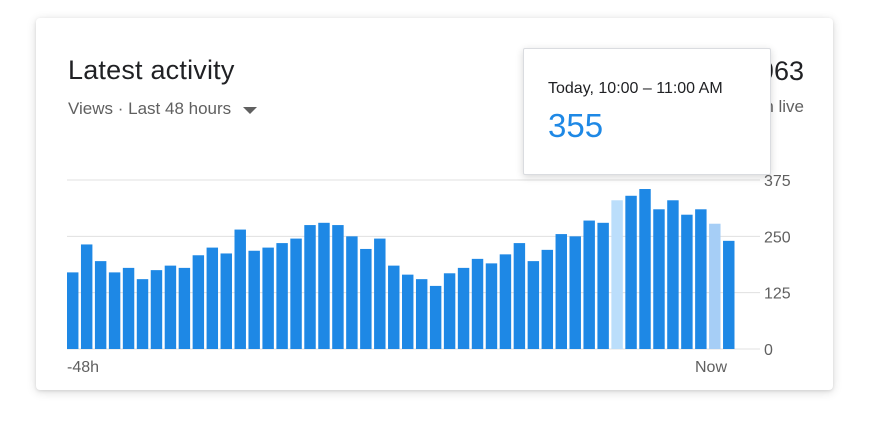  I want to click on metric-period-dropdown: Views · Last 48 hours, so click(163, 109).